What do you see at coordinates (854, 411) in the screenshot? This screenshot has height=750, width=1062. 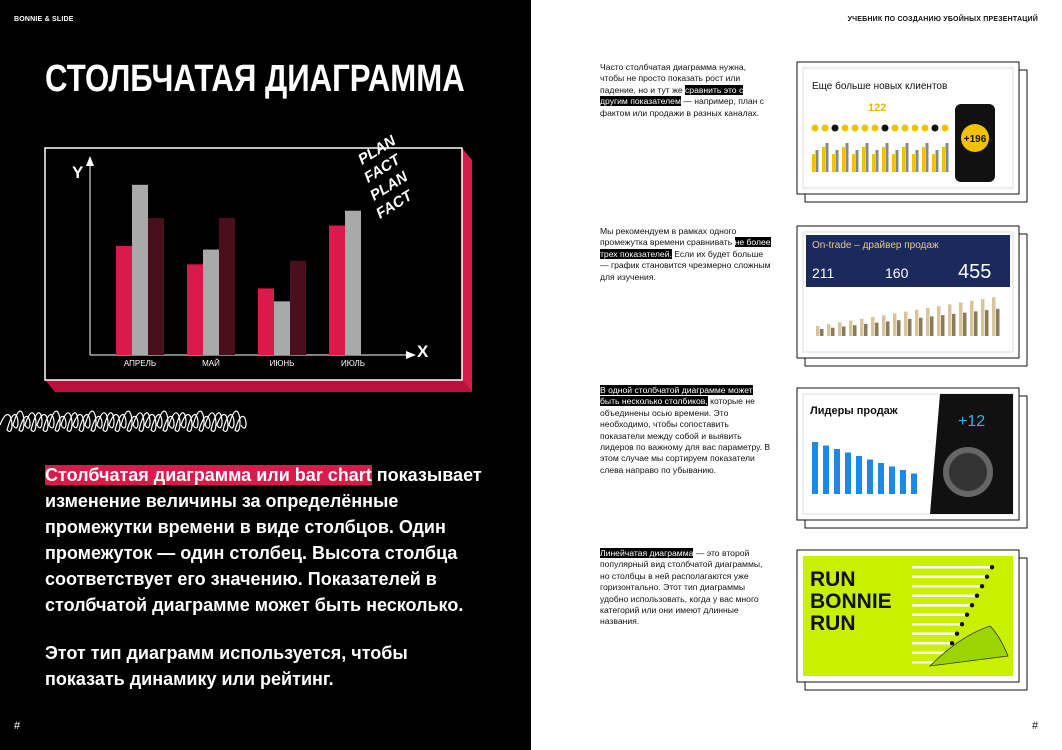 I see `thumb-title: Лидеры продаж` at bounding box center [854, 411].